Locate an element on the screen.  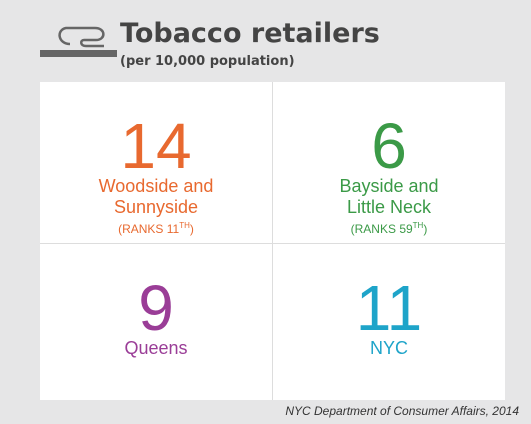
cigarette is located at coordinates (78, 53).